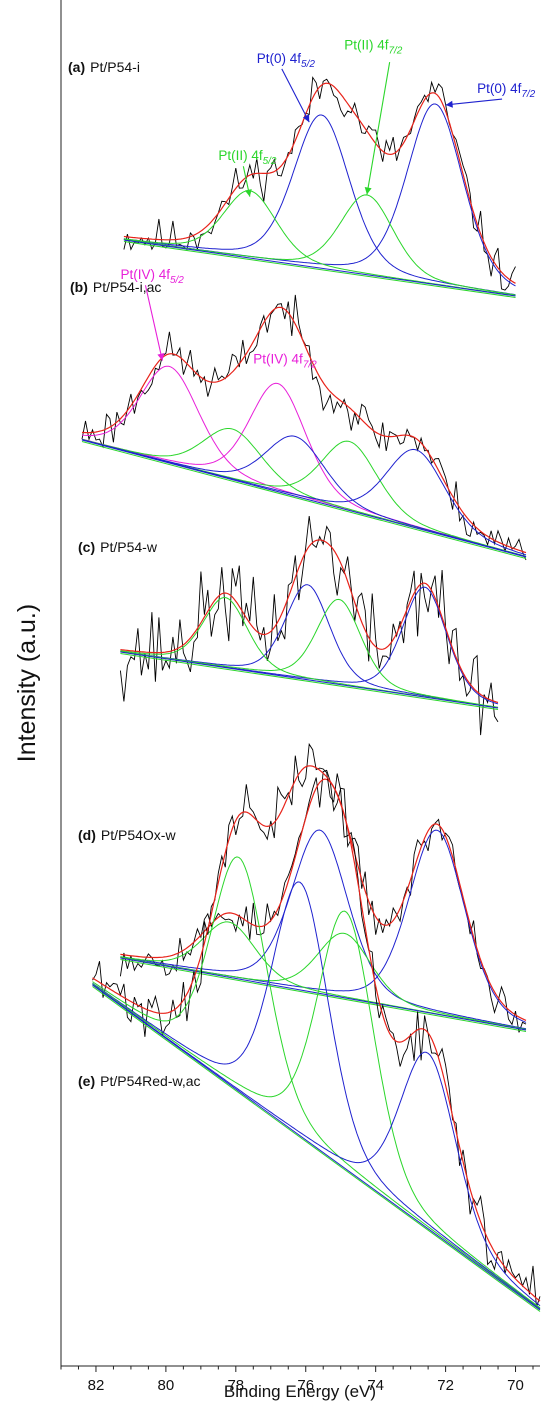 This screenshot has height=1406, width=550. I want to click on panel-a: (a) Pt/P54-i, so click(292, 178).